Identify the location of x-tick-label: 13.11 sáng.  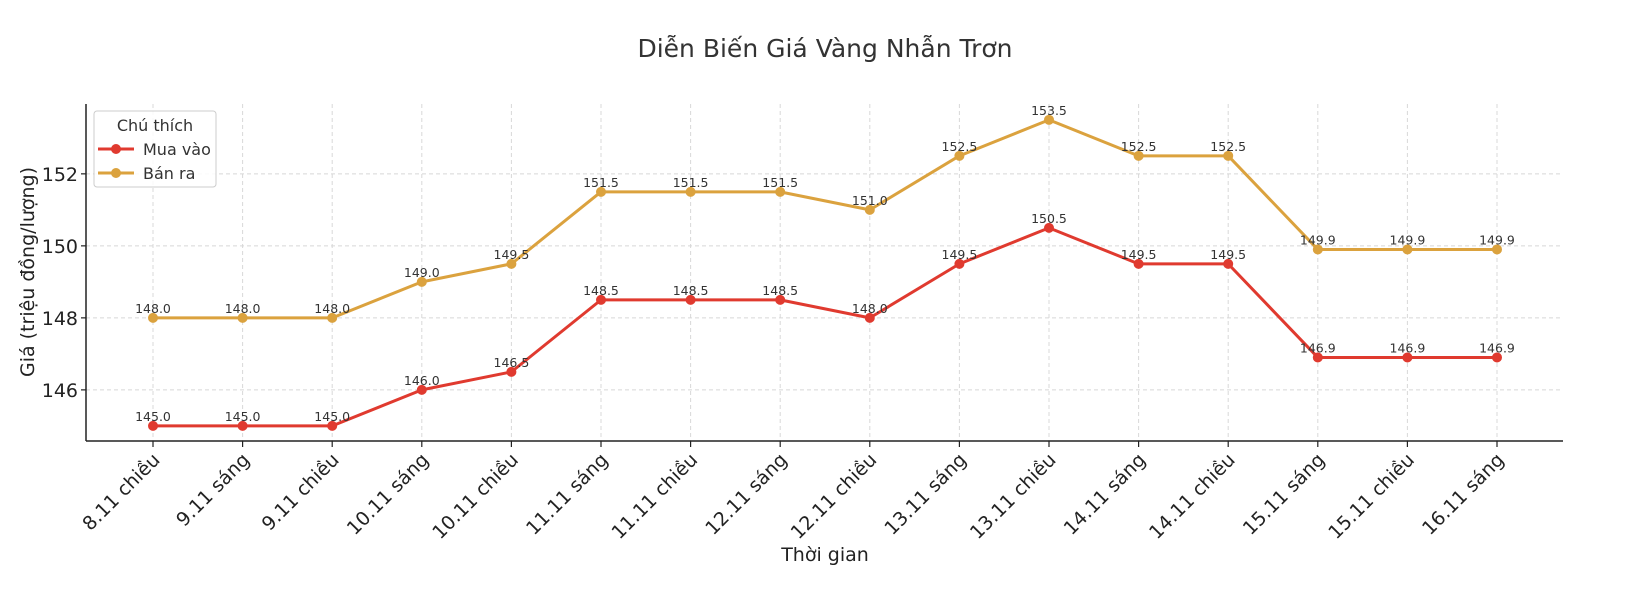
(925, 494).